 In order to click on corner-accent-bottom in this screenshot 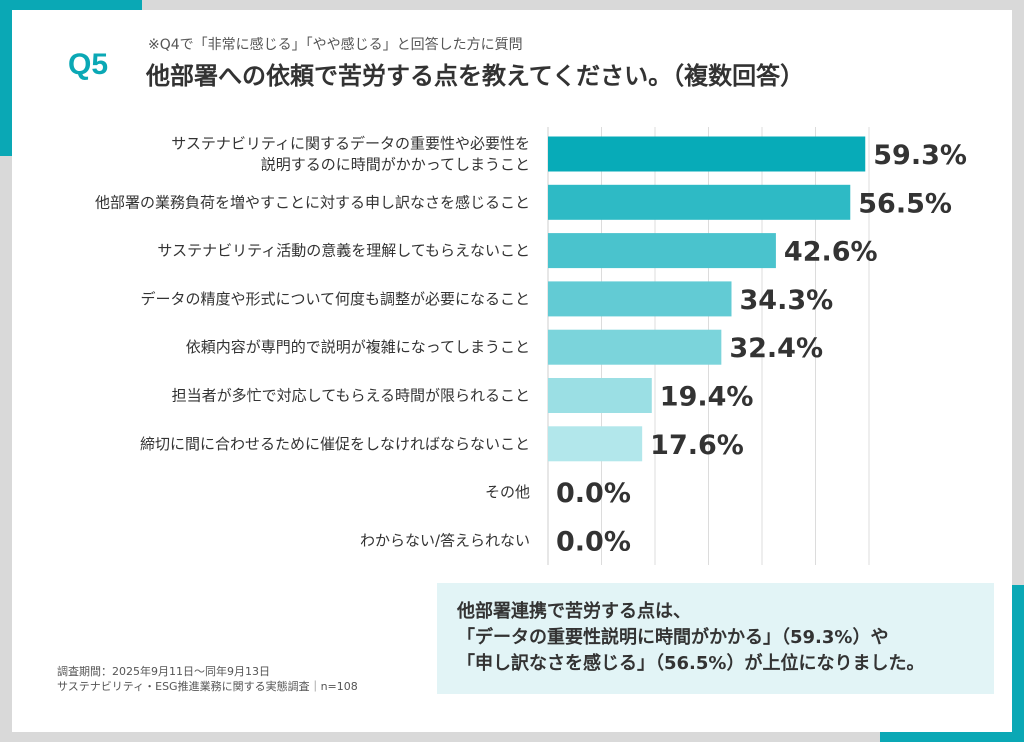, I will do `click(952, 737)`.